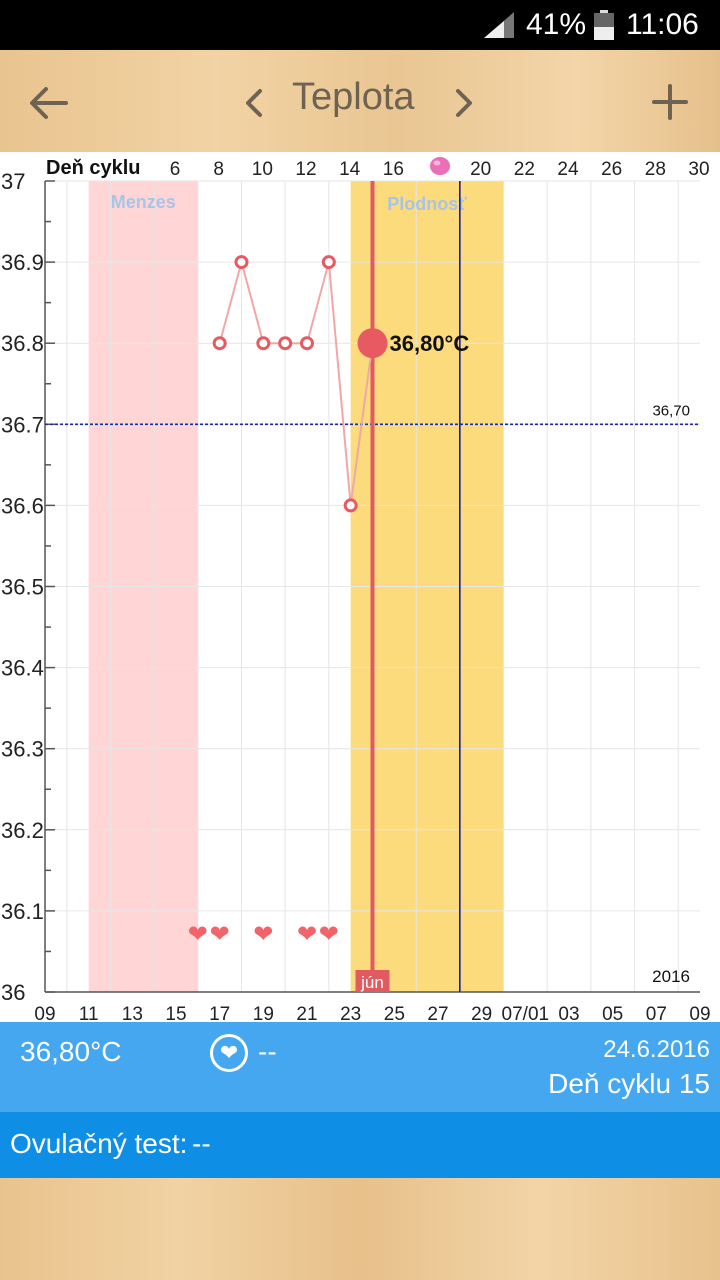  I want to click on top-tick-label: 28, so click(655, 169).